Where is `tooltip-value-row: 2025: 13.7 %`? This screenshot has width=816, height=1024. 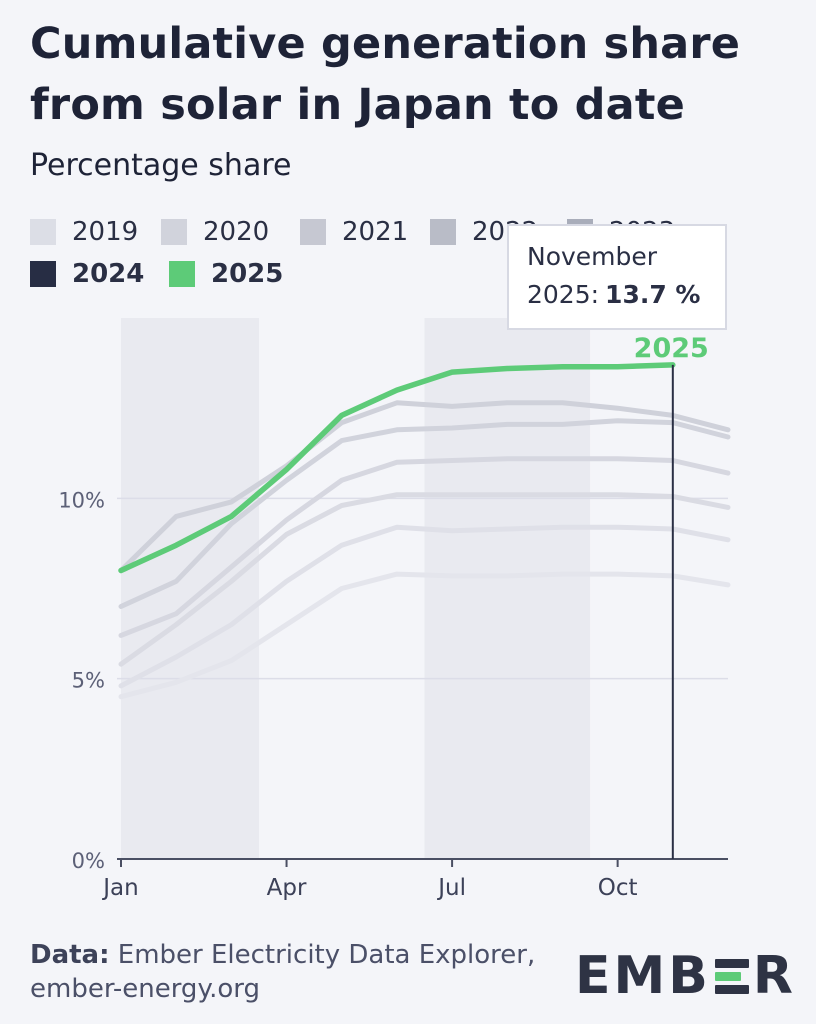
tooltip-value-row: 2025: 13.7 % is located at coordinates (617, 295).